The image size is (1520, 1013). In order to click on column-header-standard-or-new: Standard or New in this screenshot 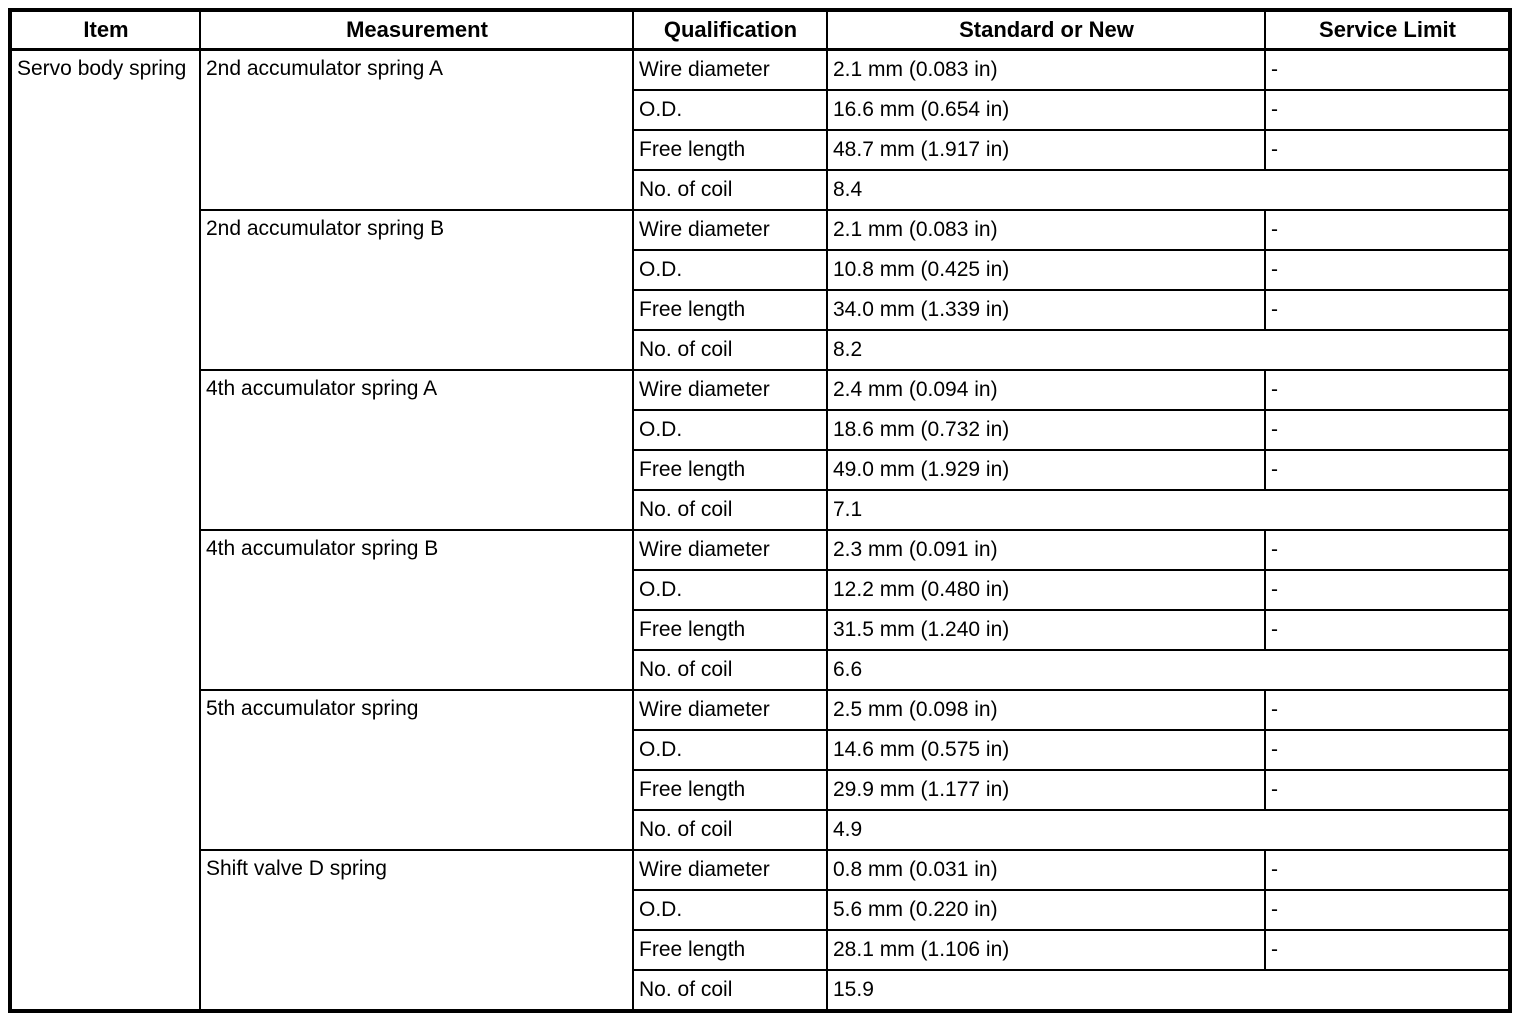, I will do `click(1046, 30)`.